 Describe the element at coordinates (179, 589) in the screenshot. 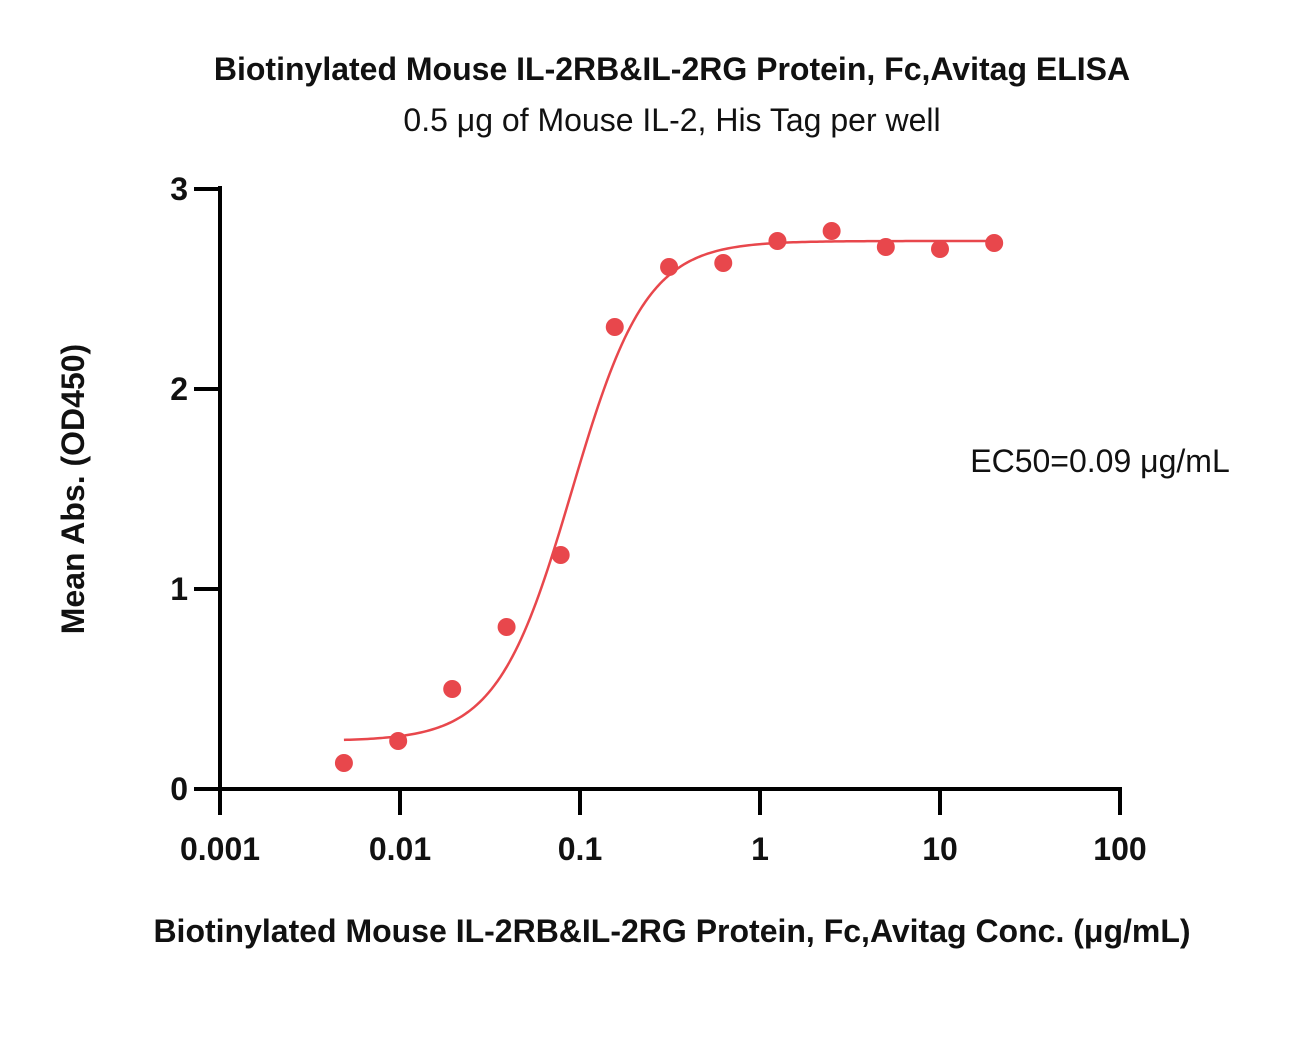

I see `y-tick-label: 1` at that location.